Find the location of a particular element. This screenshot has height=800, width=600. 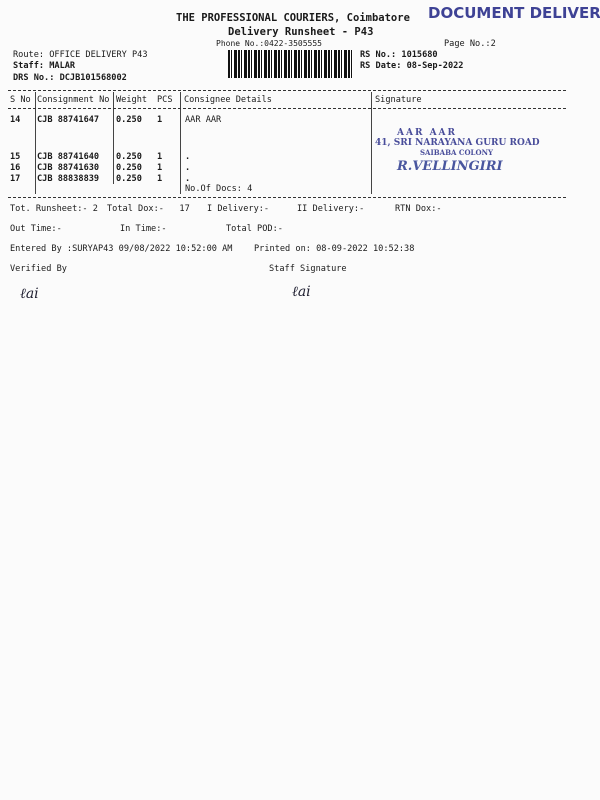

total-pod: Total POD:- is located at coordinates (254, 229).